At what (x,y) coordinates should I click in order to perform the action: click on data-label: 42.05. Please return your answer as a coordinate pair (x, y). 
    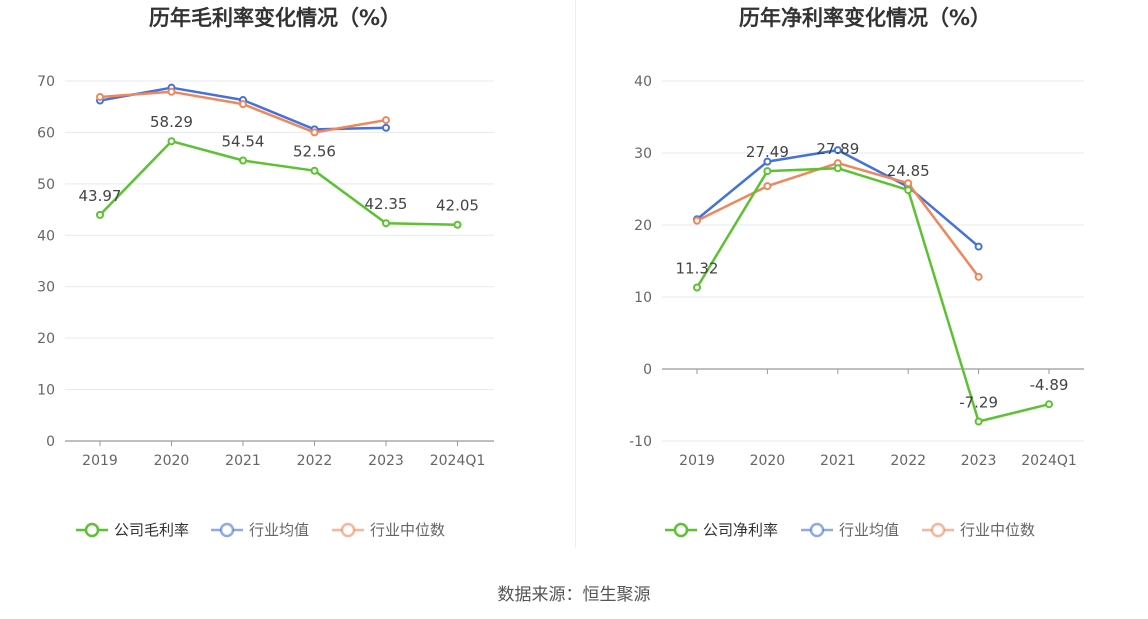
    Looking at the image, I should click on (457, 206).